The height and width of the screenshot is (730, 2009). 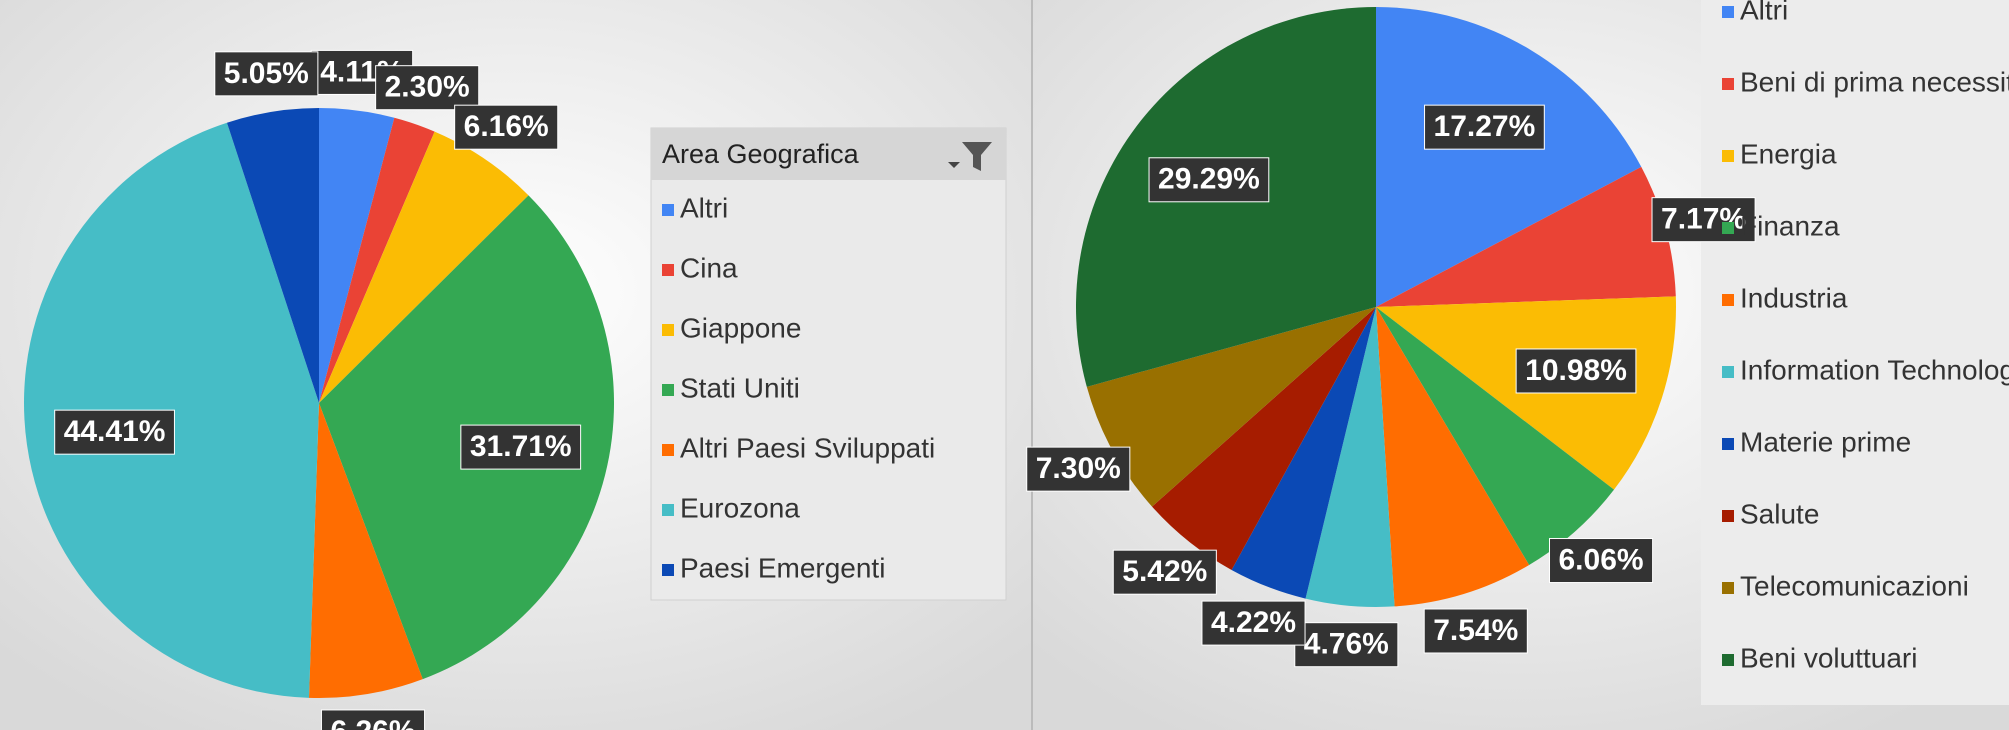 I want to click on data-label: 2.30%, so click(x=427, y=88).